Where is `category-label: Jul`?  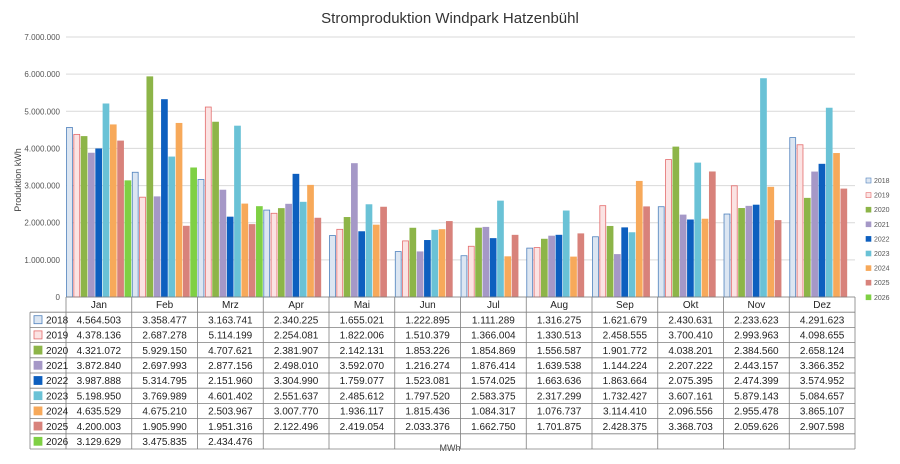 category-label: Jul is located at coordinates (493, 305).